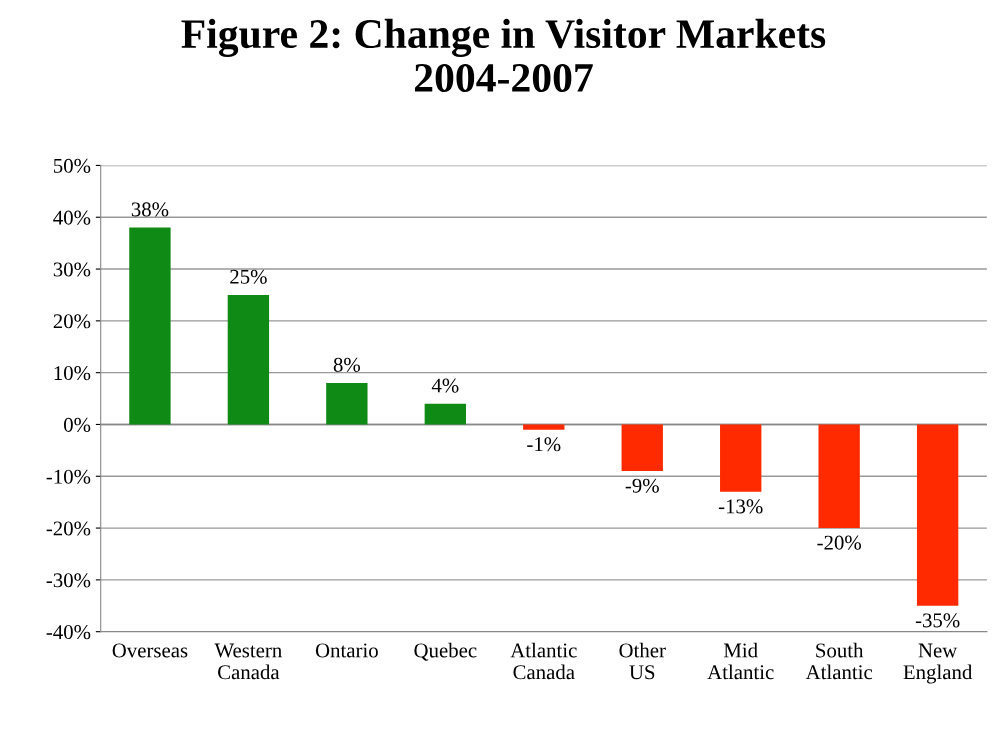 The width and height of the screenshot is (1007, 752). Describe the element at coordinates (740, 661) in the screenshot. I see `x-tick-label: Mid Atlantic` at that location.